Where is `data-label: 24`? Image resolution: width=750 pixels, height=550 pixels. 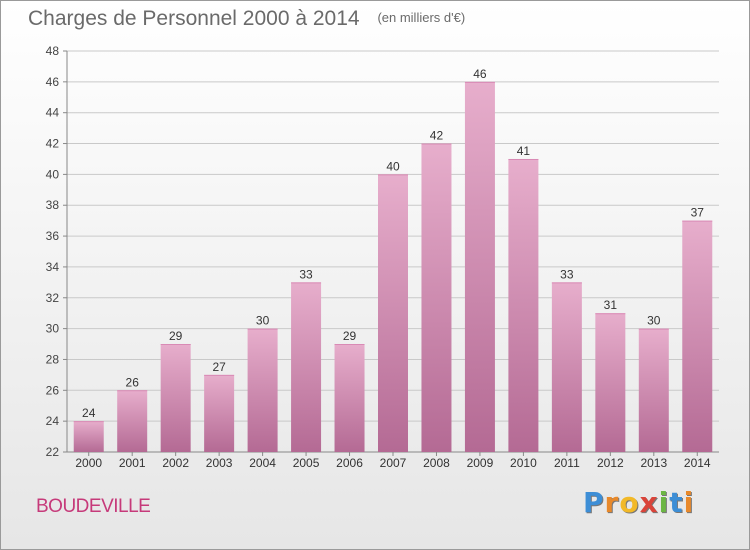
data-label: 24 is located at coordinates (89, 413).